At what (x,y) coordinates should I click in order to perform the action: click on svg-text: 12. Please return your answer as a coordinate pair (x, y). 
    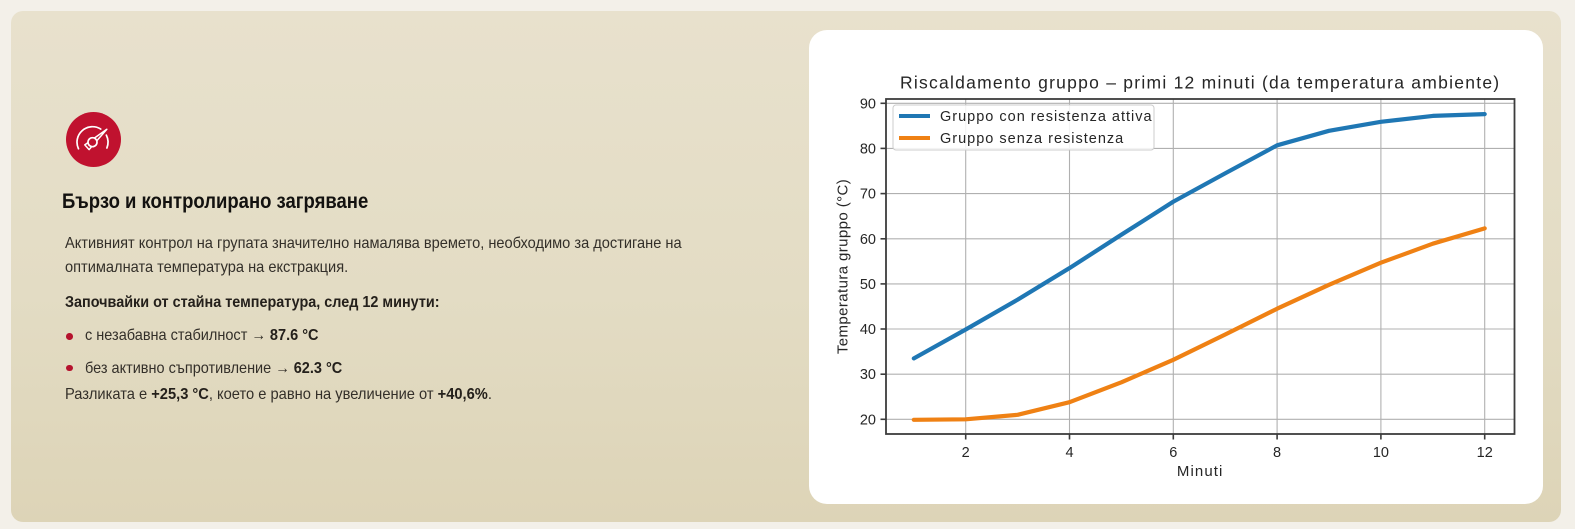
    Looking at the image, I should click on (1485, 453).